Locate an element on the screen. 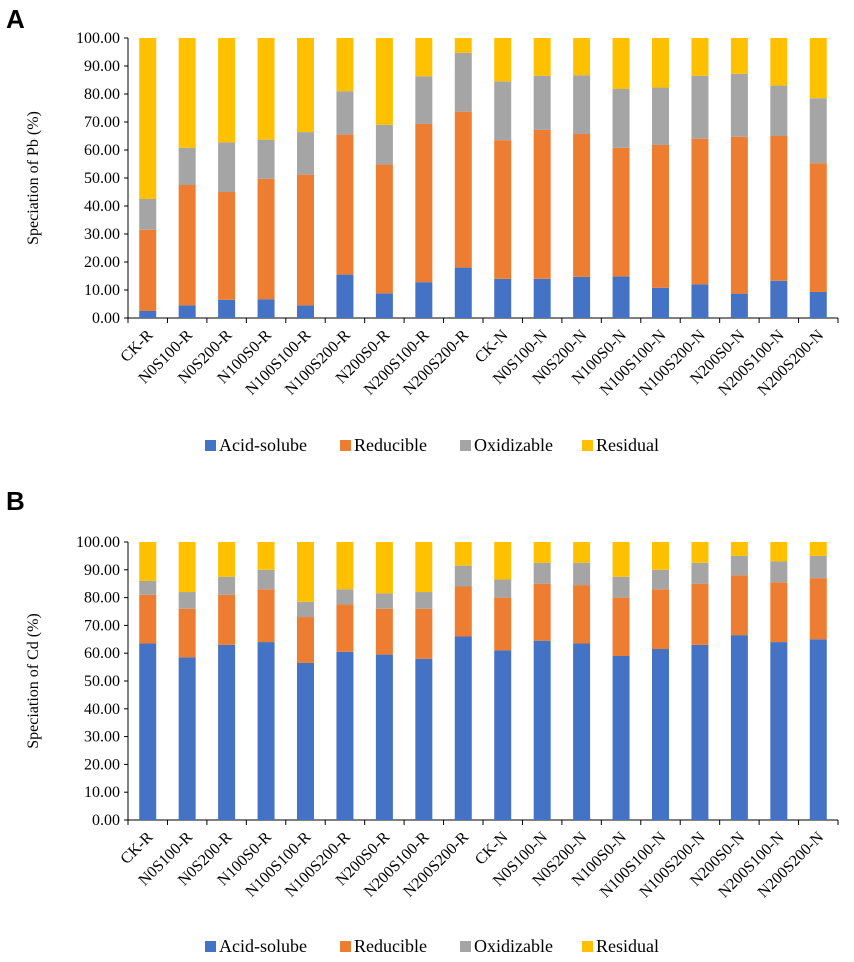 This screenshot has width=854, height=962. legend-label: Acid-solube is located at coordinates (263, 946).